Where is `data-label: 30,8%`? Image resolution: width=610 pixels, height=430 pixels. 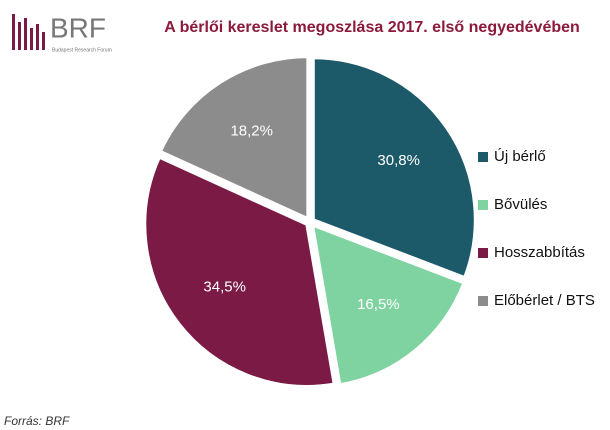 data-label: 30,8% is located at coordinates (398, 160).